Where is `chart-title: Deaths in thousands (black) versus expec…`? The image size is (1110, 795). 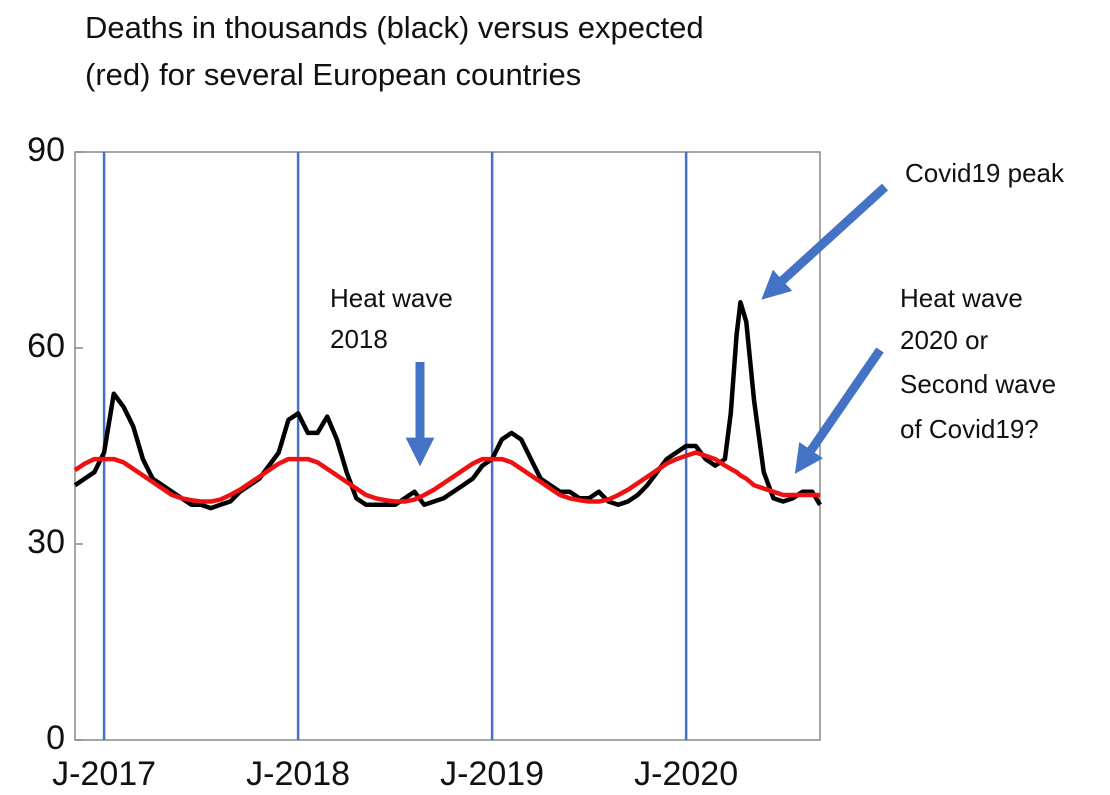 chart-title: Deaths in thousands (black) versus expec… is located at coordinates (394, 27).